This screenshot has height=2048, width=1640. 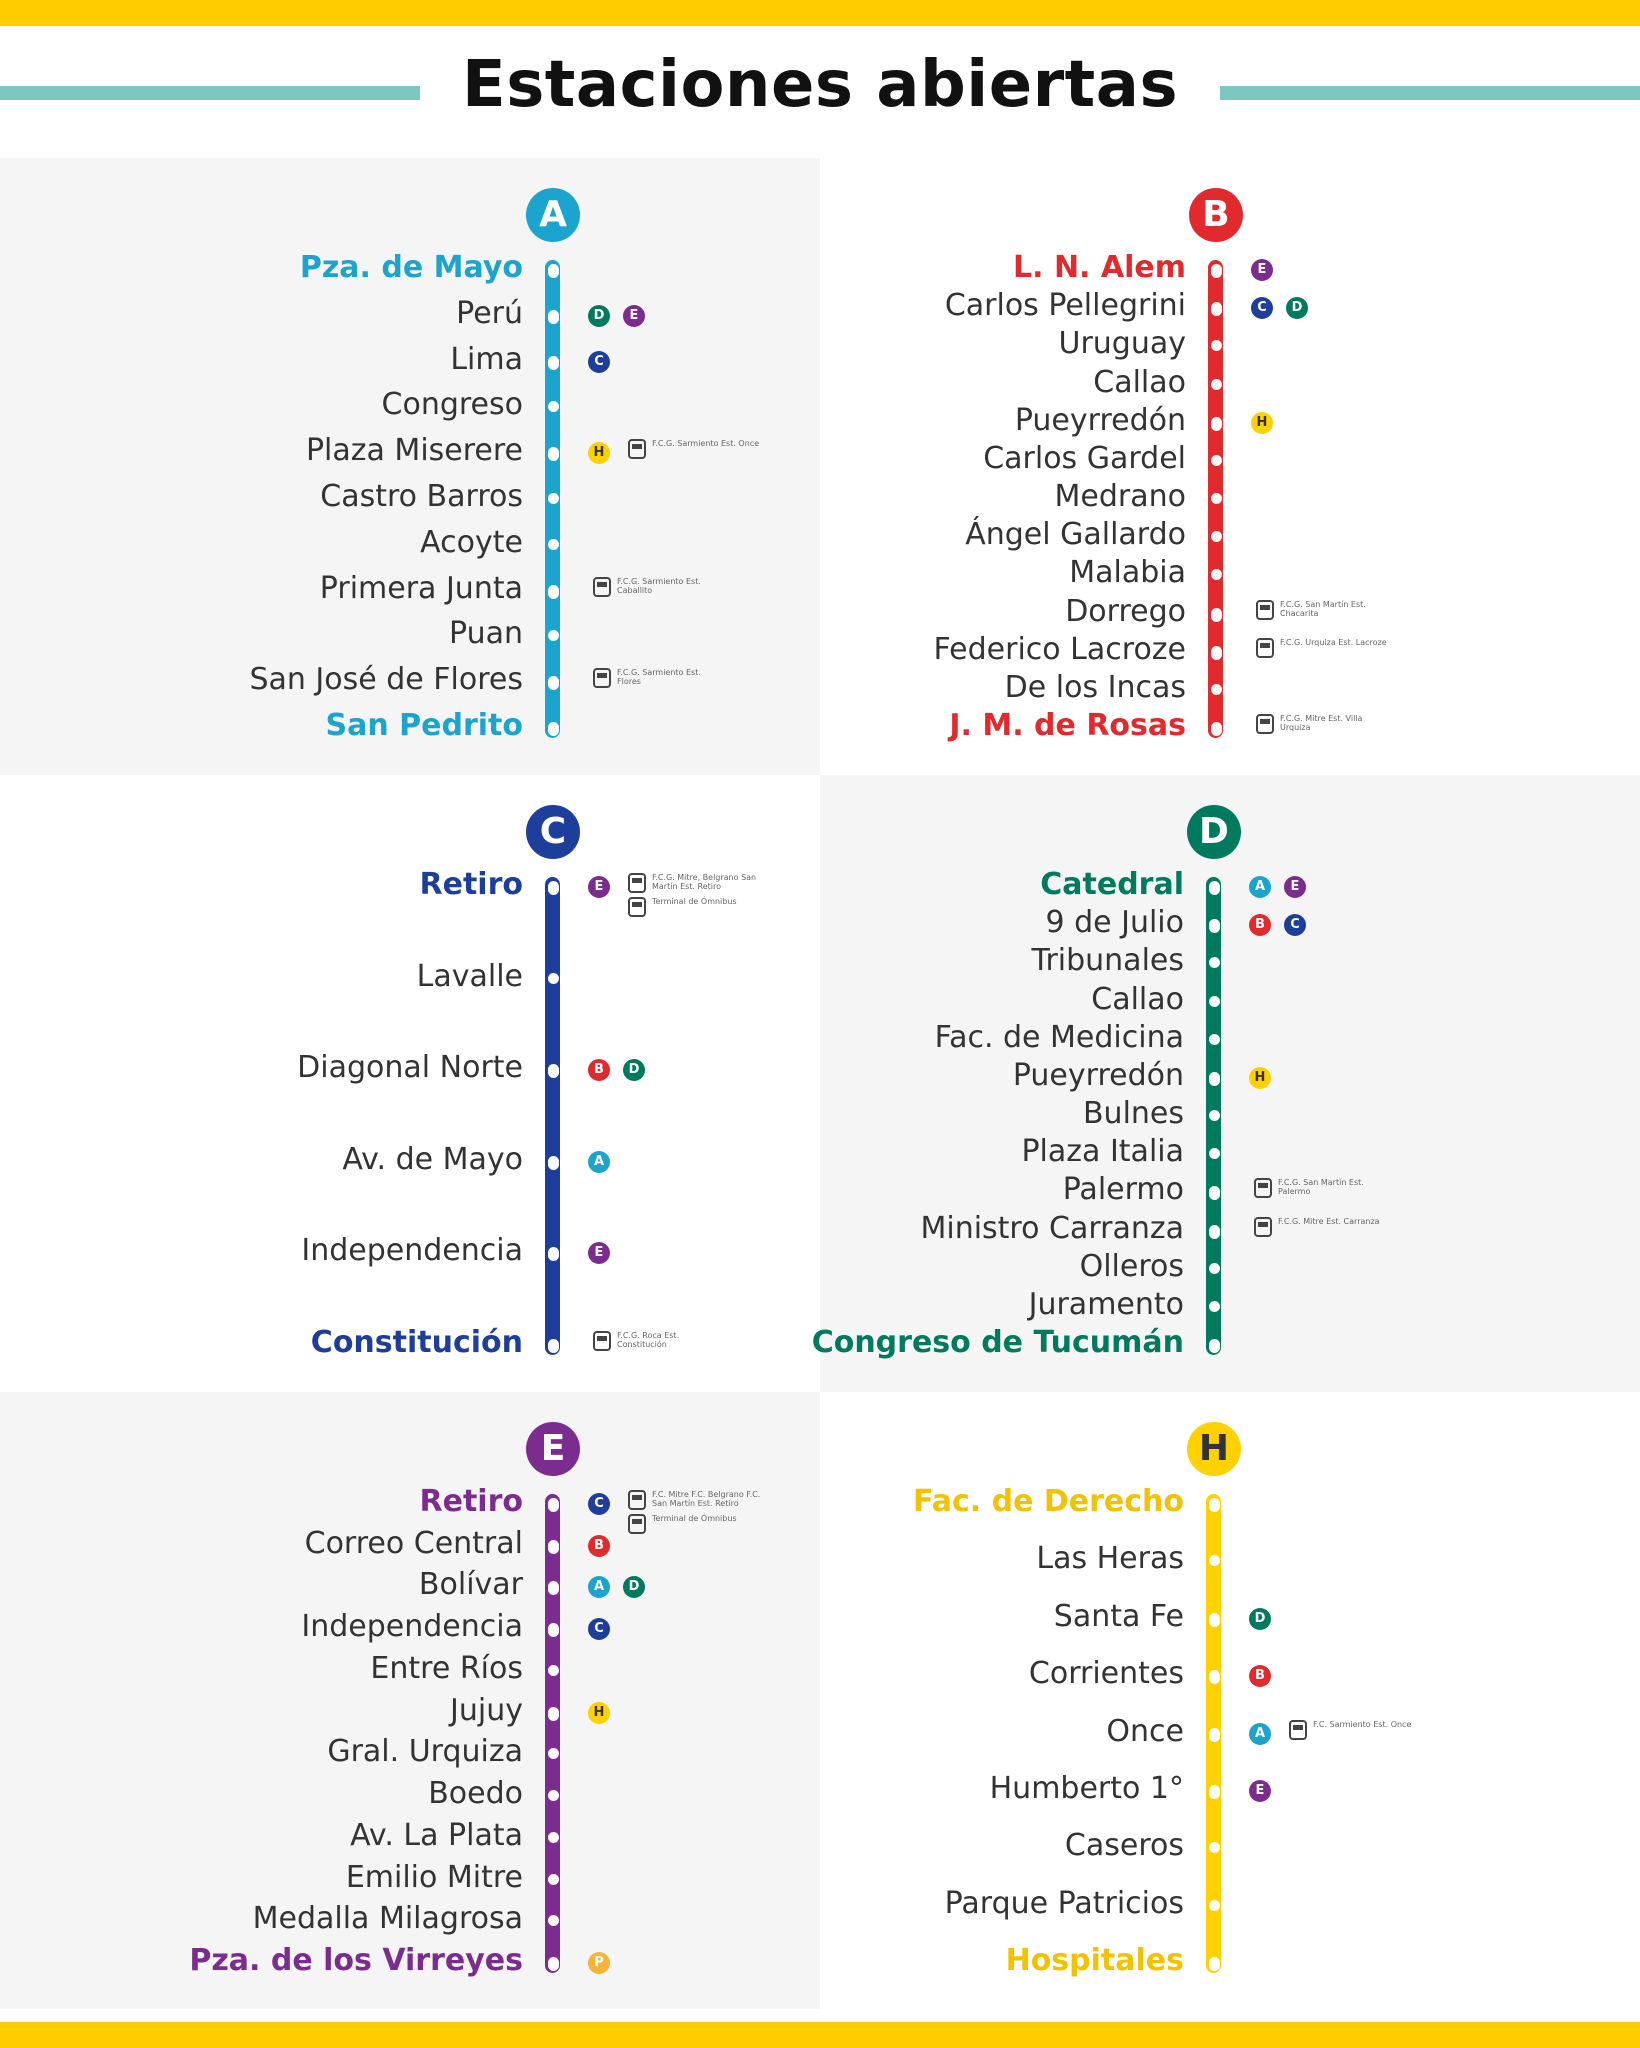 I want to click on station-name: Gral. Urquiza, so click(x=425, y=1752).